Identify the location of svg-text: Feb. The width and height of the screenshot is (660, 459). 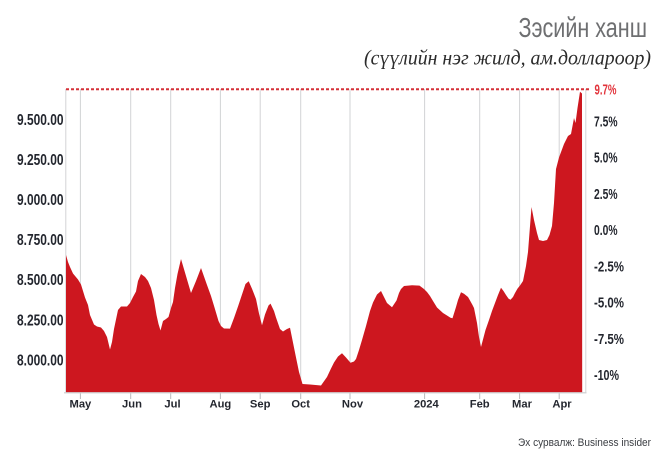
(480, 405).